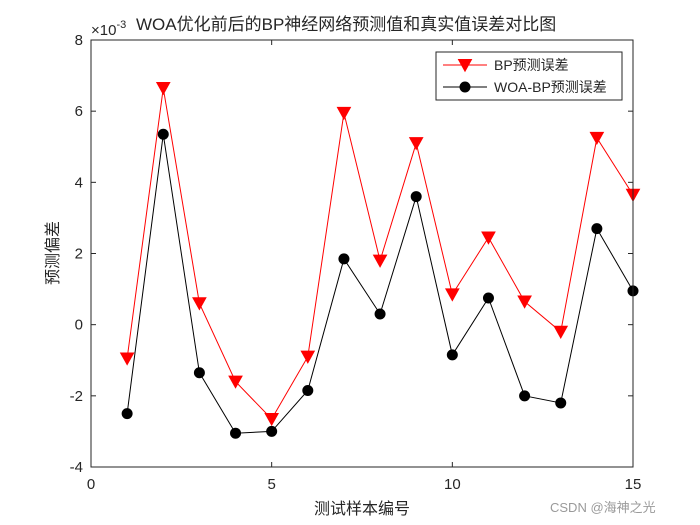 Image resolution: width=700 pixels, height=525 pixels. I want to click on x-axis-label: 测试样本编号, so click(362, 509).